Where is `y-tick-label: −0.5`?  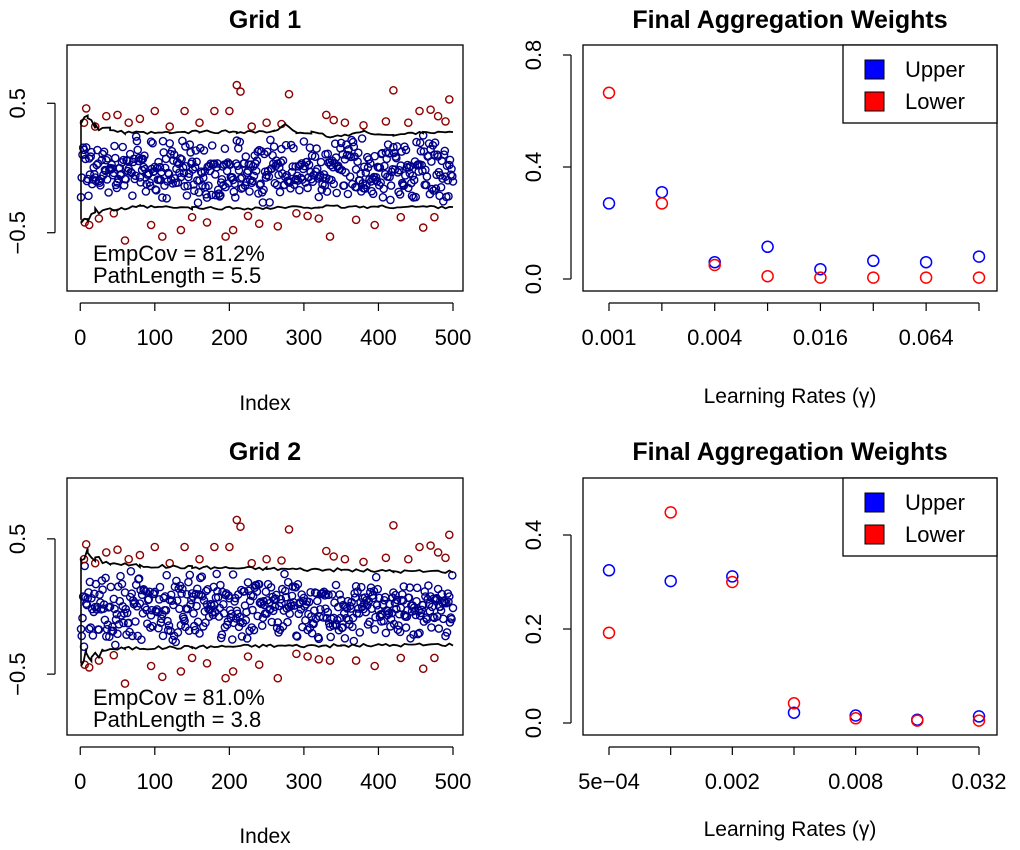 y-tick-label: −0.5 is located at coordinates (17, 232).